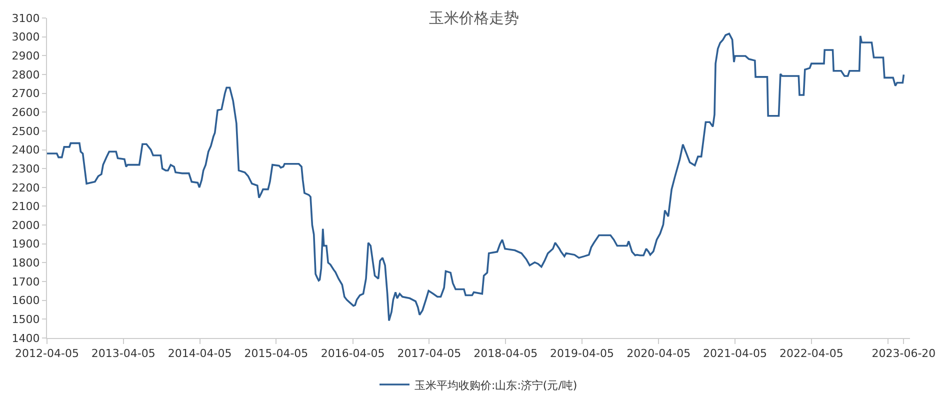 The width and height of the screenshot is (948, 411). I want to click on y-tick-label: 3100, so click(26, 18).